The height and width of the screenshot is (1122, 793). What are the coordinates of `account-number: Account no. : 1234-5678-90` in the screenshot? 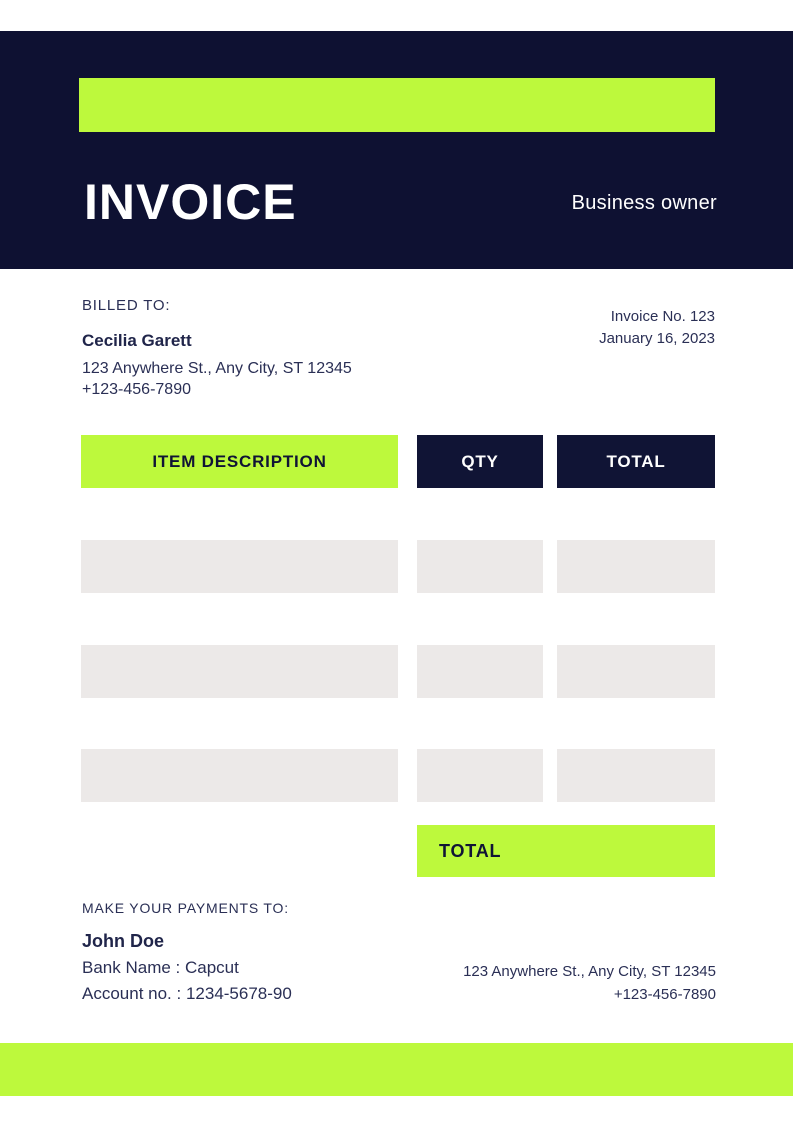 It's located at (187, 993).